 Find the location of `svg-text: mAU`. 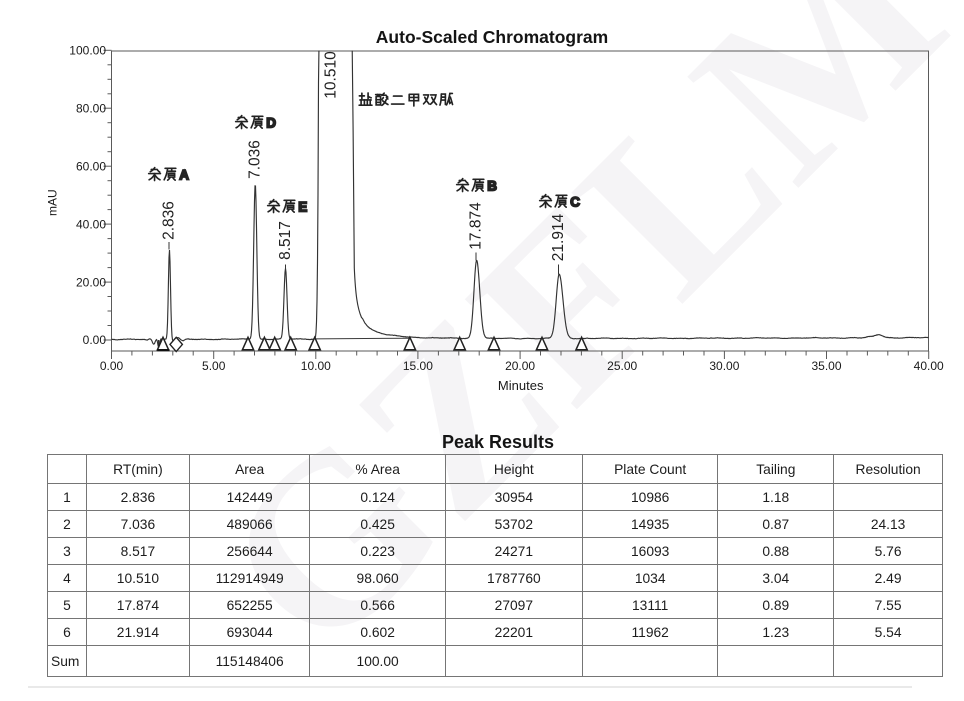

svg-text: mAU is located at coordinates (53, 202).